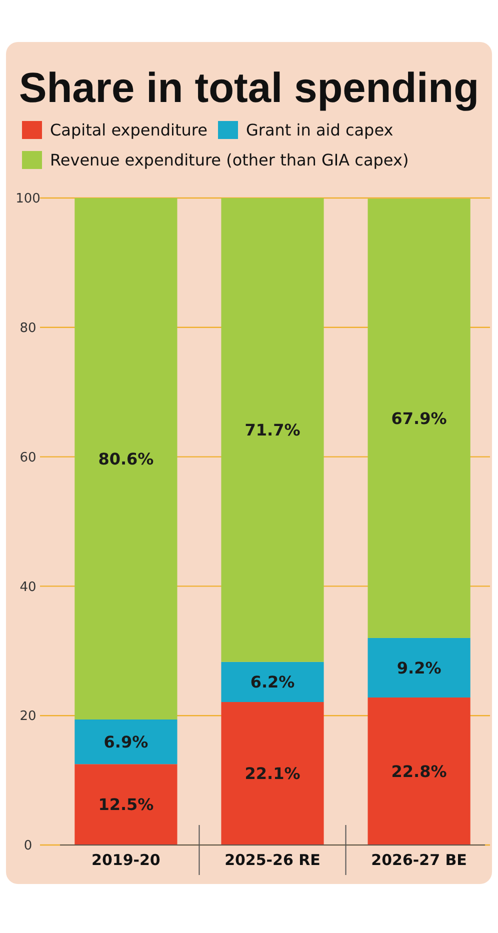 The width and height of the screenshot is (498, 933). Describe the element at coordinates (28, 587) in the screenshot. I see `y-tick-label: 40` at that location.